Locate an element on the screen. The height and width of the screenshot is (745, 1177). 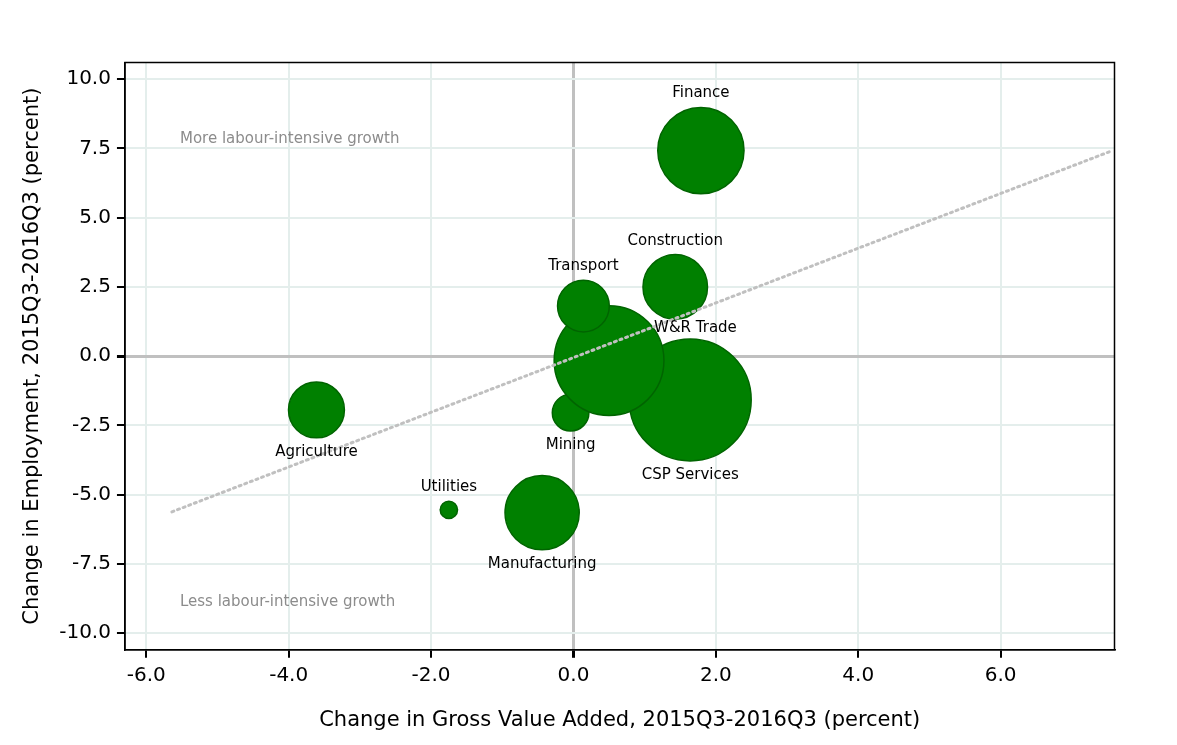
y-tick-label: 7.5 is located at coordinates (95, 146).